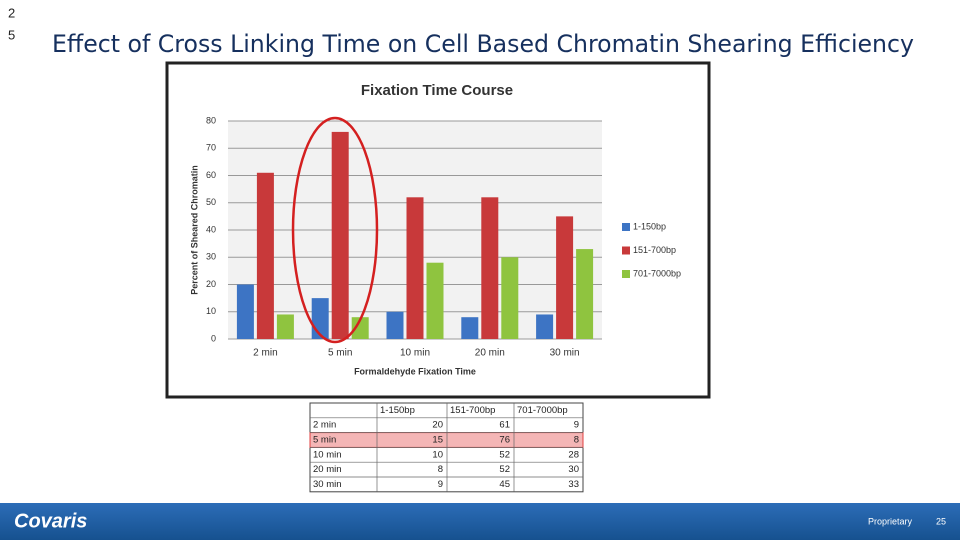 The image size is (960, 540). I want to click on y-tick-label: 50, so click(211, 202).